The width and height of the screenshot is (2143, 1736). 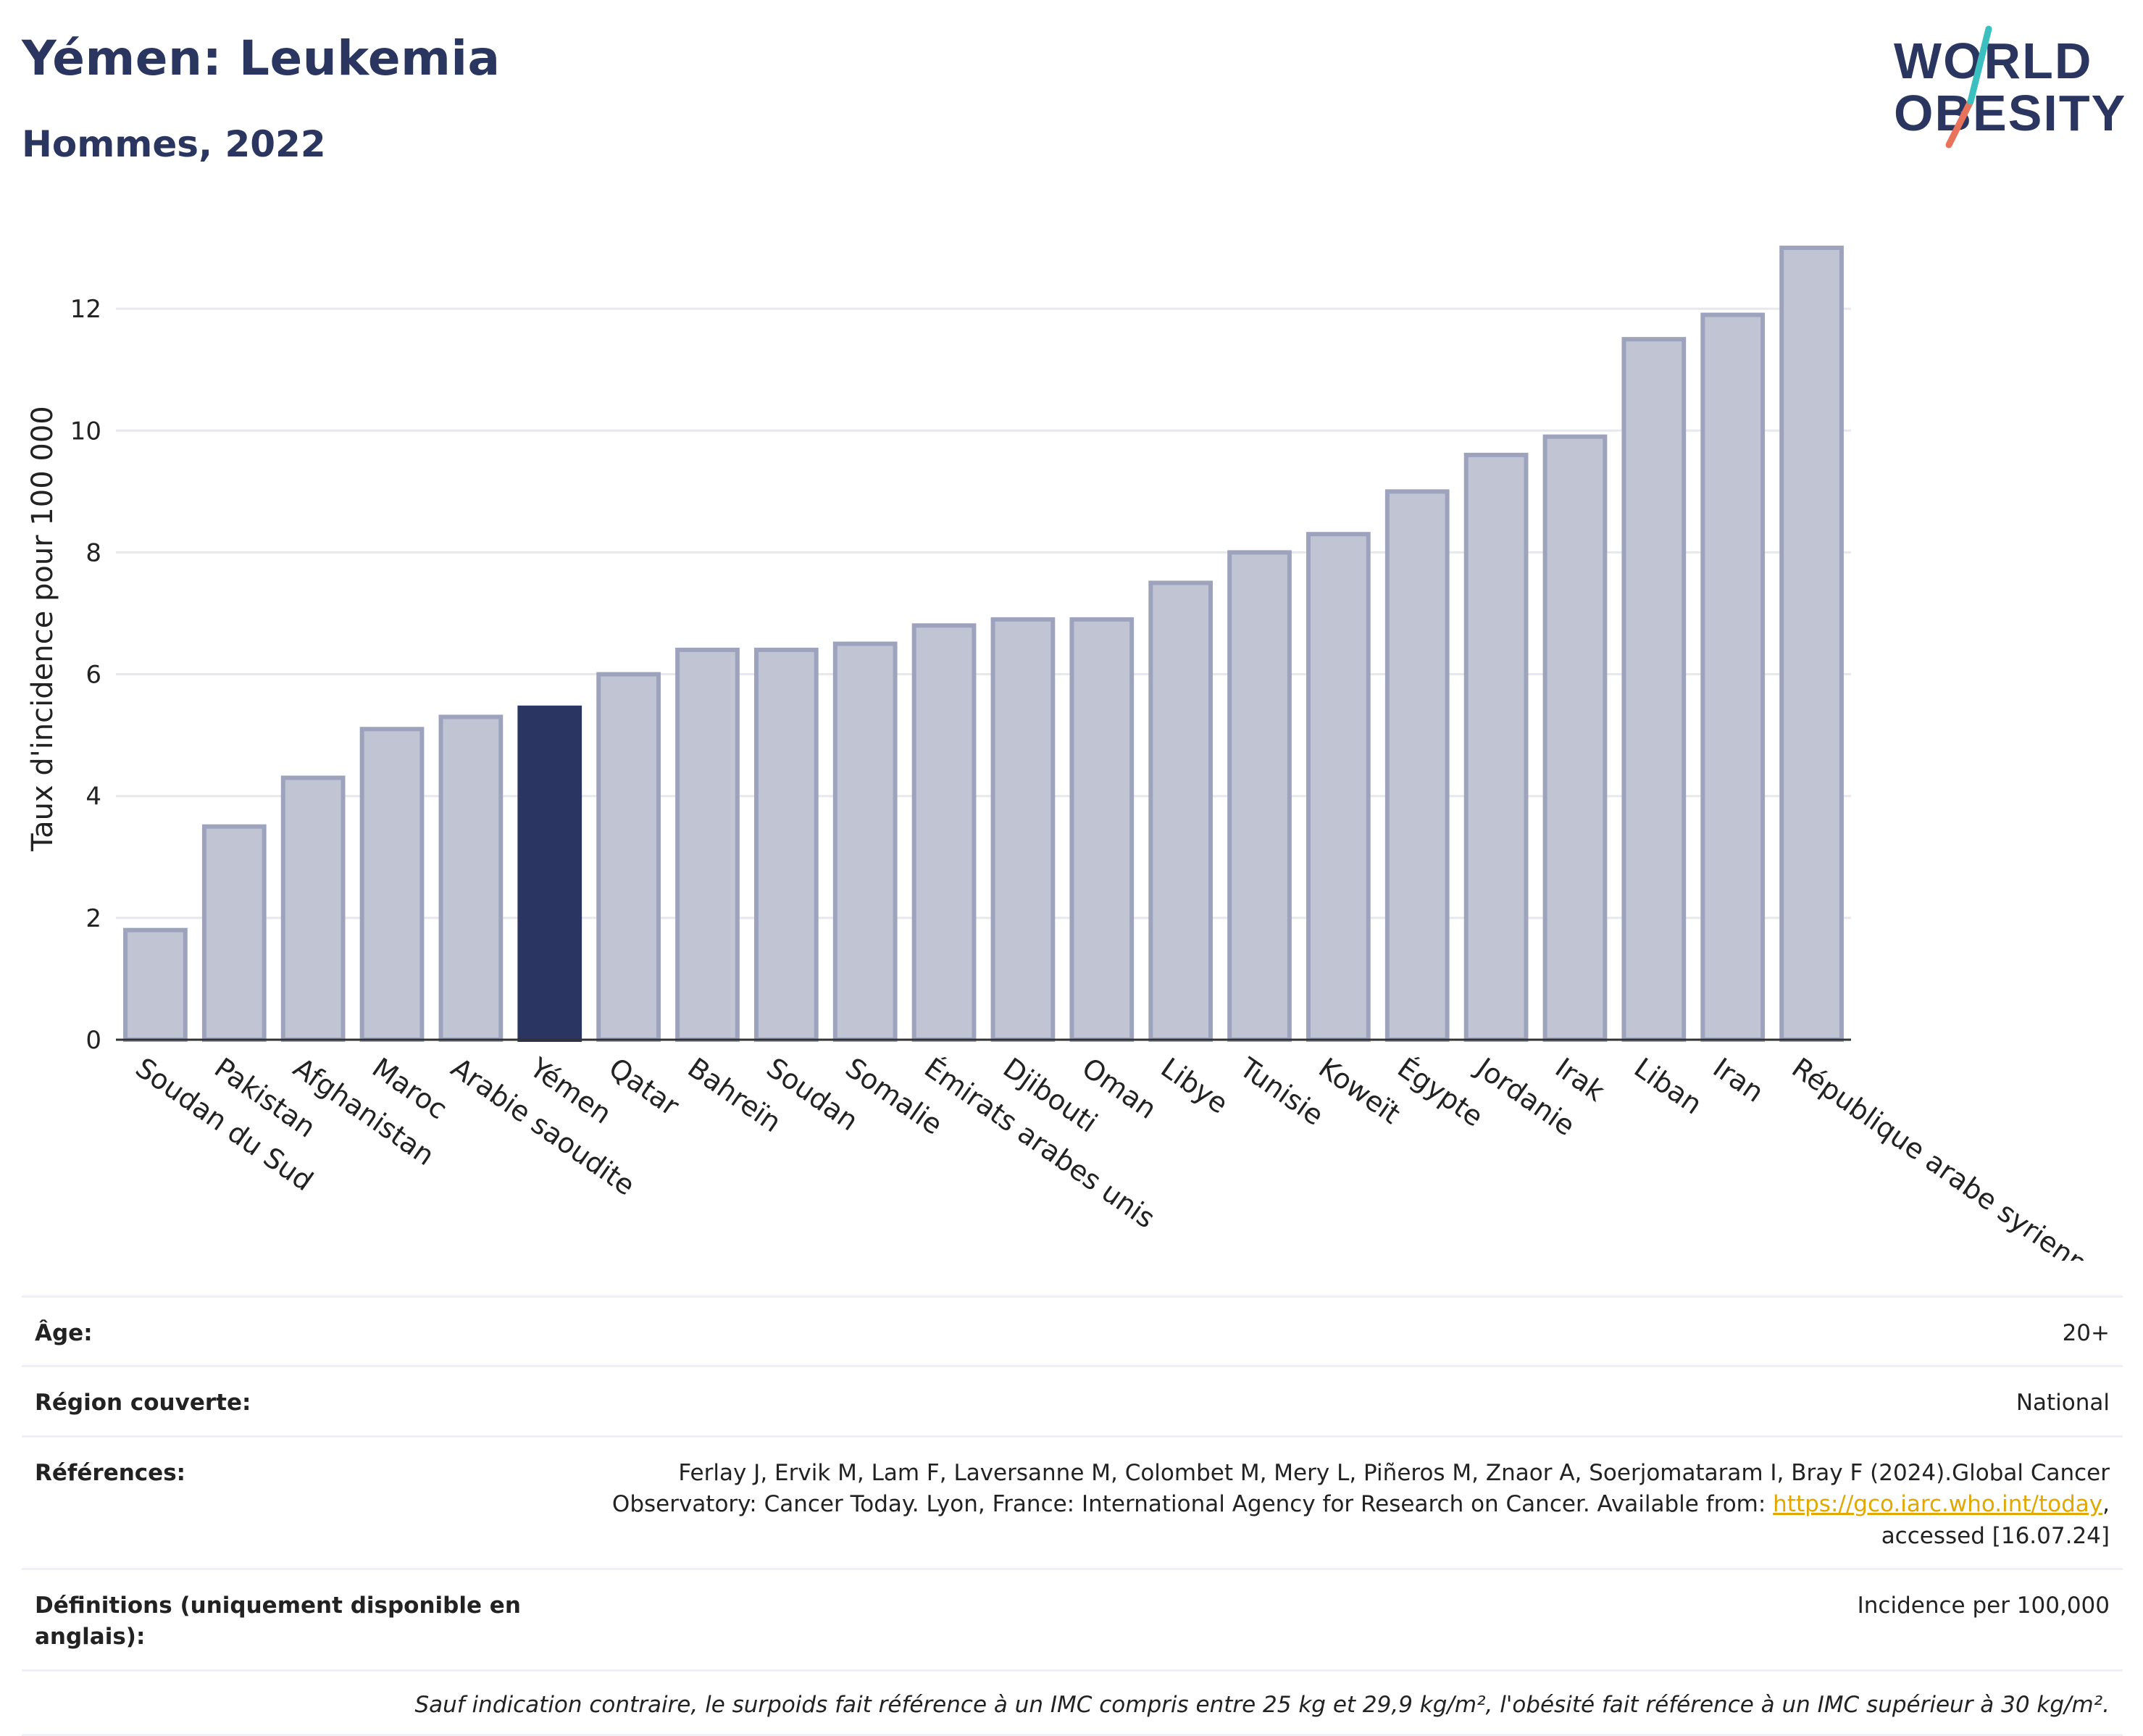 What do you see at coordinates (1654, 690) in the screenshot?
I see `bar-Liban` at bounding box center [1654, 690].